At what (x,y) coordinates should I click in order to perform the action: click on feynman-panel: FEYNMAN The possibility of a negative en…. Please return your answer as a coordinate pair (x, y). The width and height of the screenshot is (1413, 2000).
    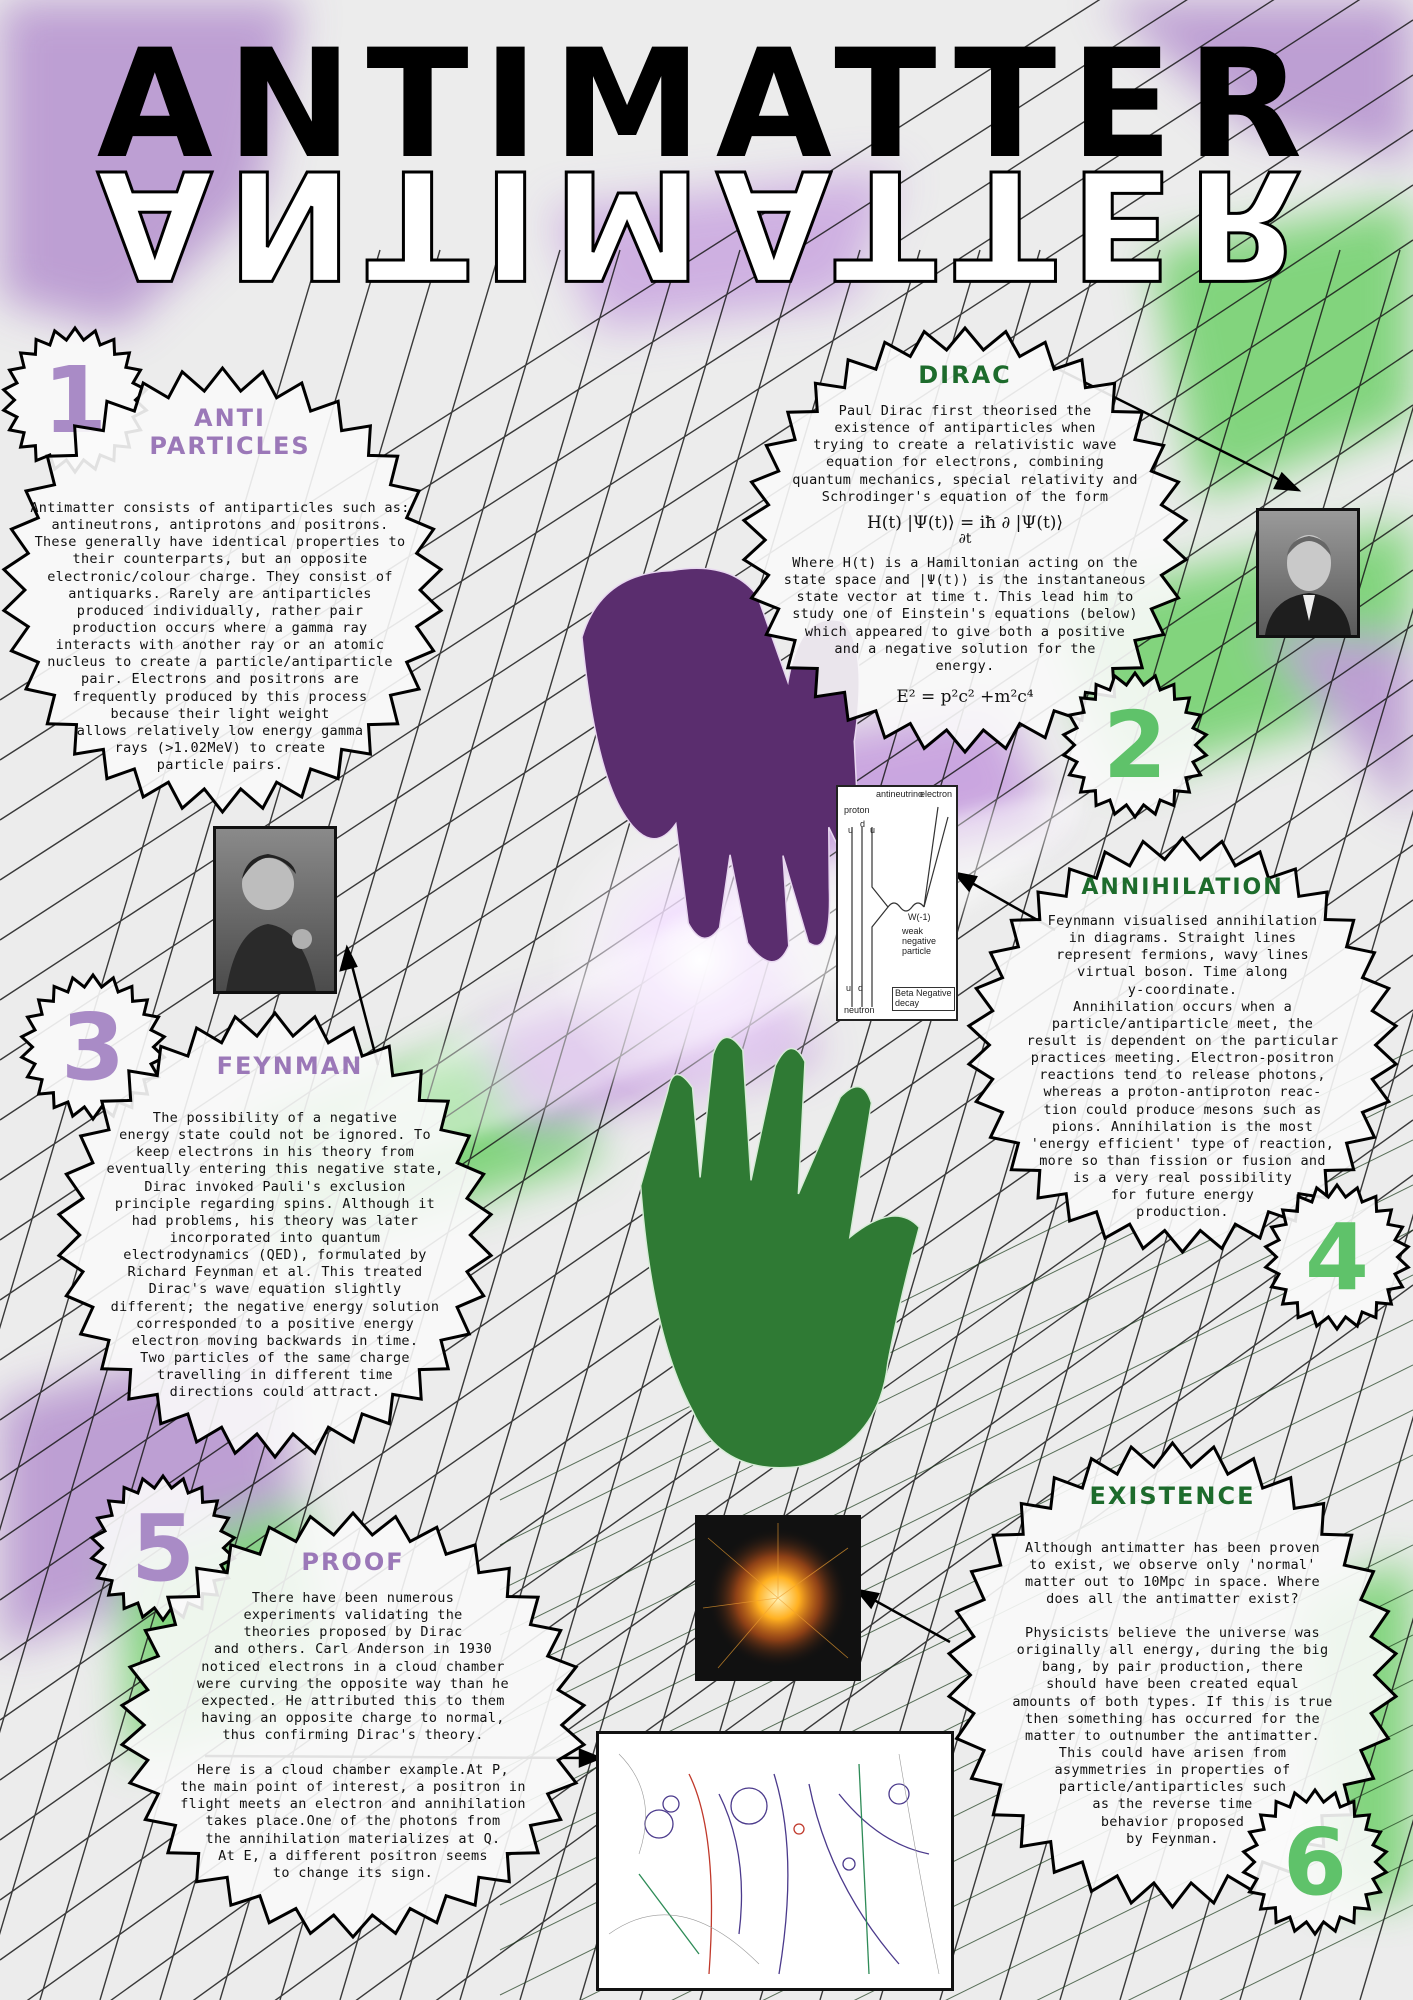
    Looking at the image, I should click on (275, 1235).